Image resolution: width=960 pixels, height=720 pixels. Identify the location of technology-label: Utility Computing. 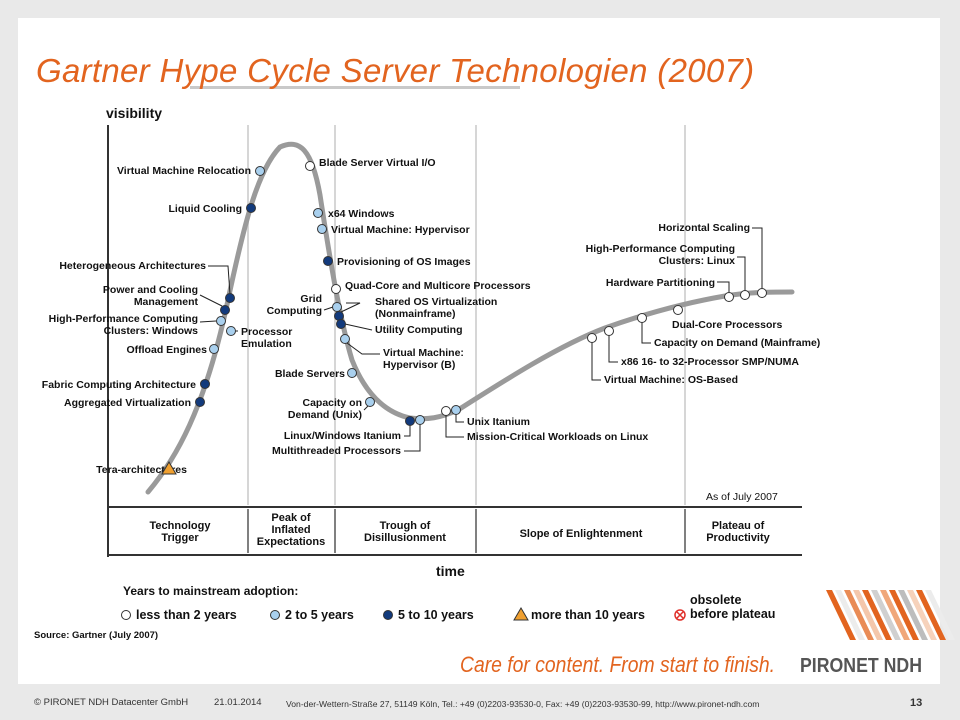
(419, 330).